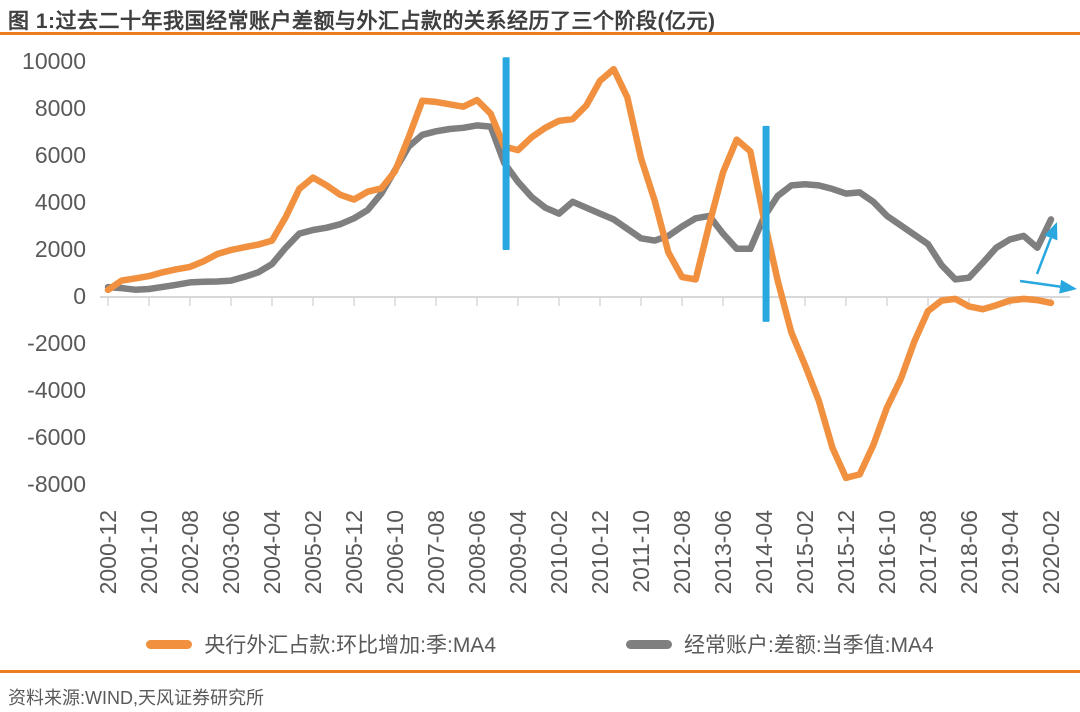  Describe the element at coordinates (79, 296) in the screenshot. I see `y-axis-label: 0` at that location.